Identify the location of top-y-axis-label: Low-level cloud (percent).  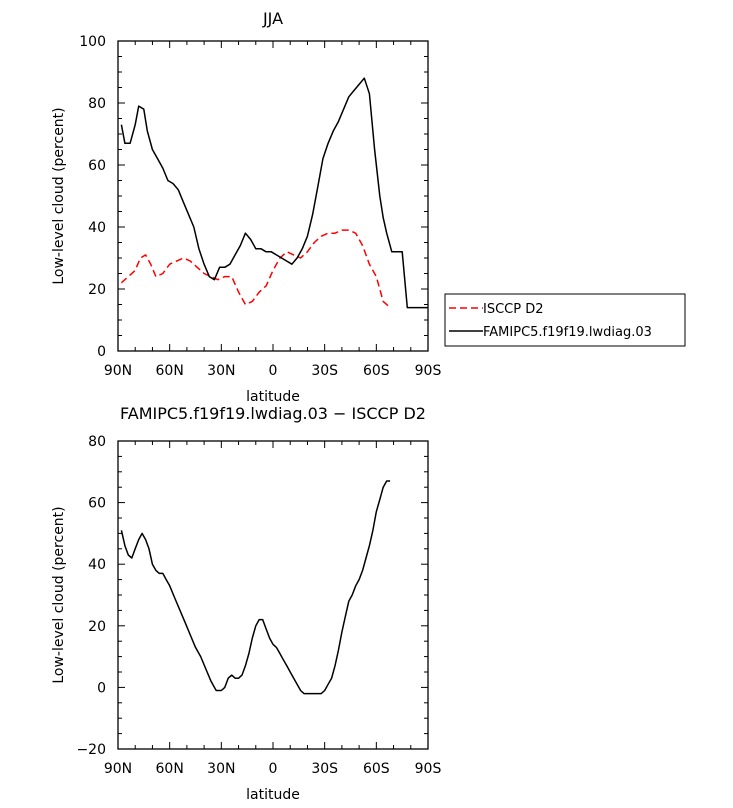
(59, 195).